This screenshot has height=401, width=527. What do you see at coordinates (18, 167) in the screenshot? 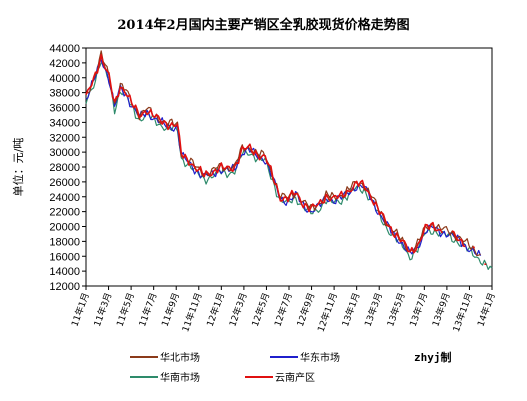
I see `y-axis-label: 单位：元/吨` at bounding box center [18, 167].